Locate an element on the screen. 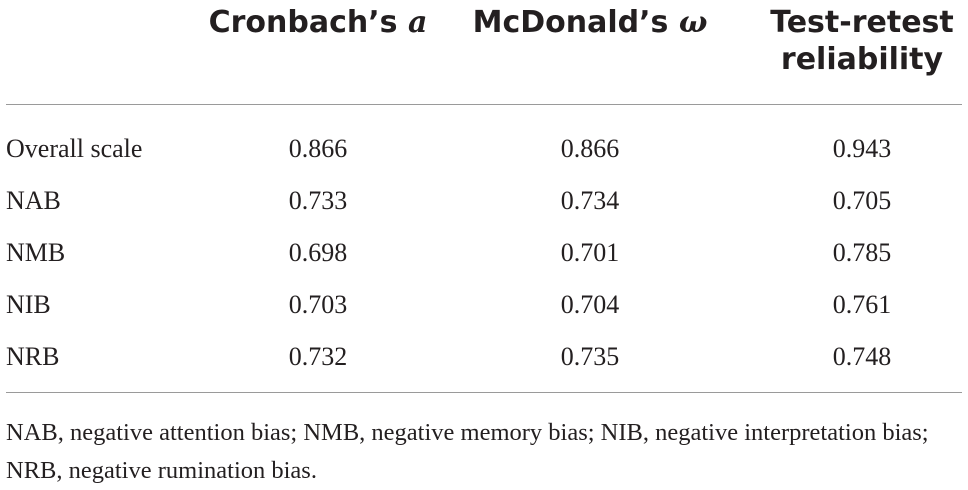 Image resolution: width=968 pixels, height=490 pixels. table-cell: 0.735 is located at coordinates (590, 356).